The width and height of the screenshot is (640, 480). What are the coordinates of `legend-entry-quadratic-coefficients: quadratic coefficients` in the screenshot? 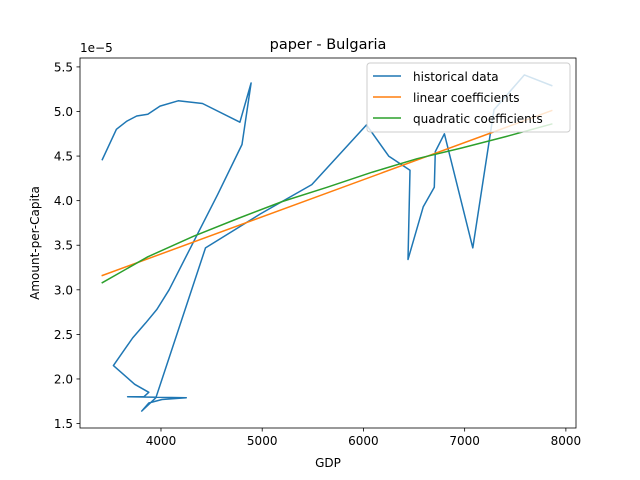 It's located at (458, 119).